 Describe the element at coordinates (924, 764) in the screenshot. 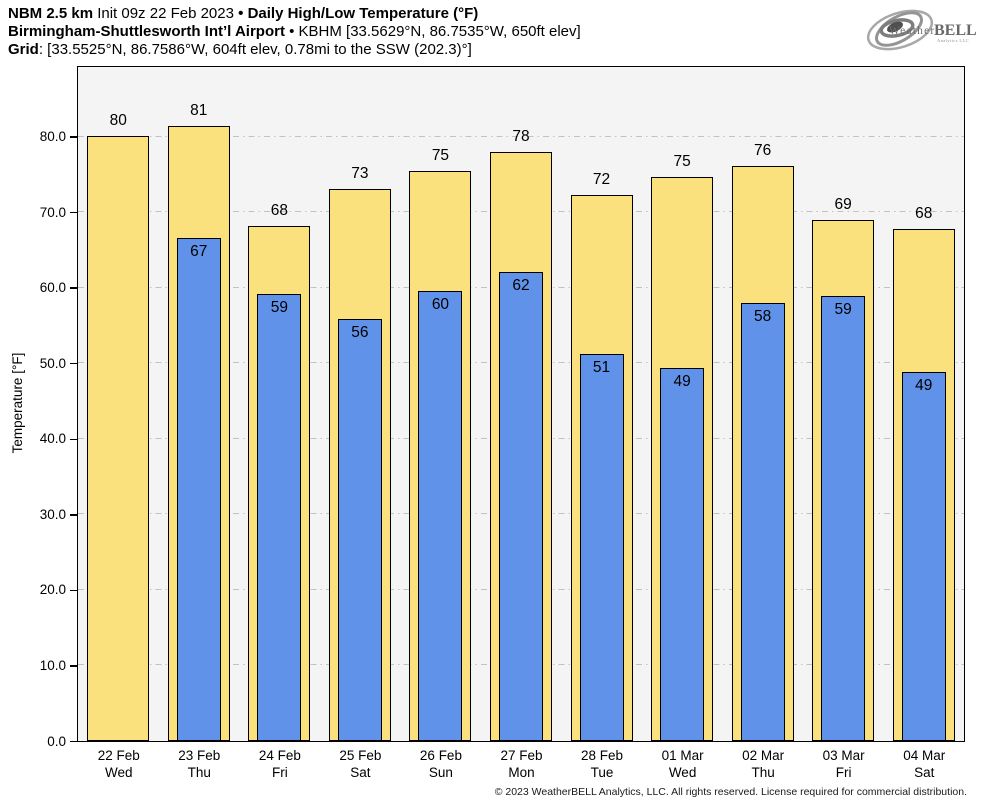

I see `x-tick-label: 04 Mar Sat` at that location.